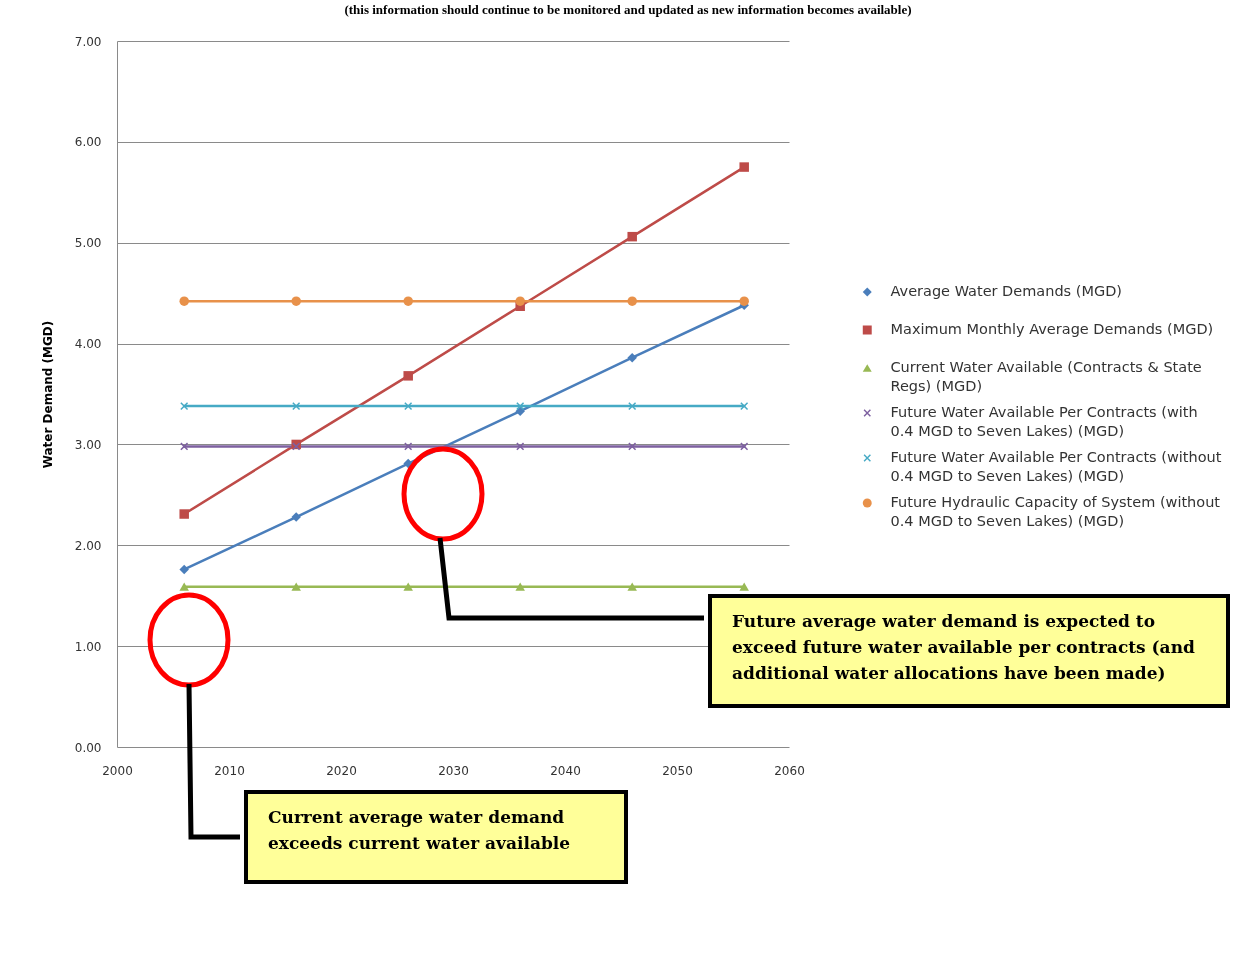 This screenshot has width=1256, height=965. I want to click on x-tick-label: 2010, so click(229, 770).